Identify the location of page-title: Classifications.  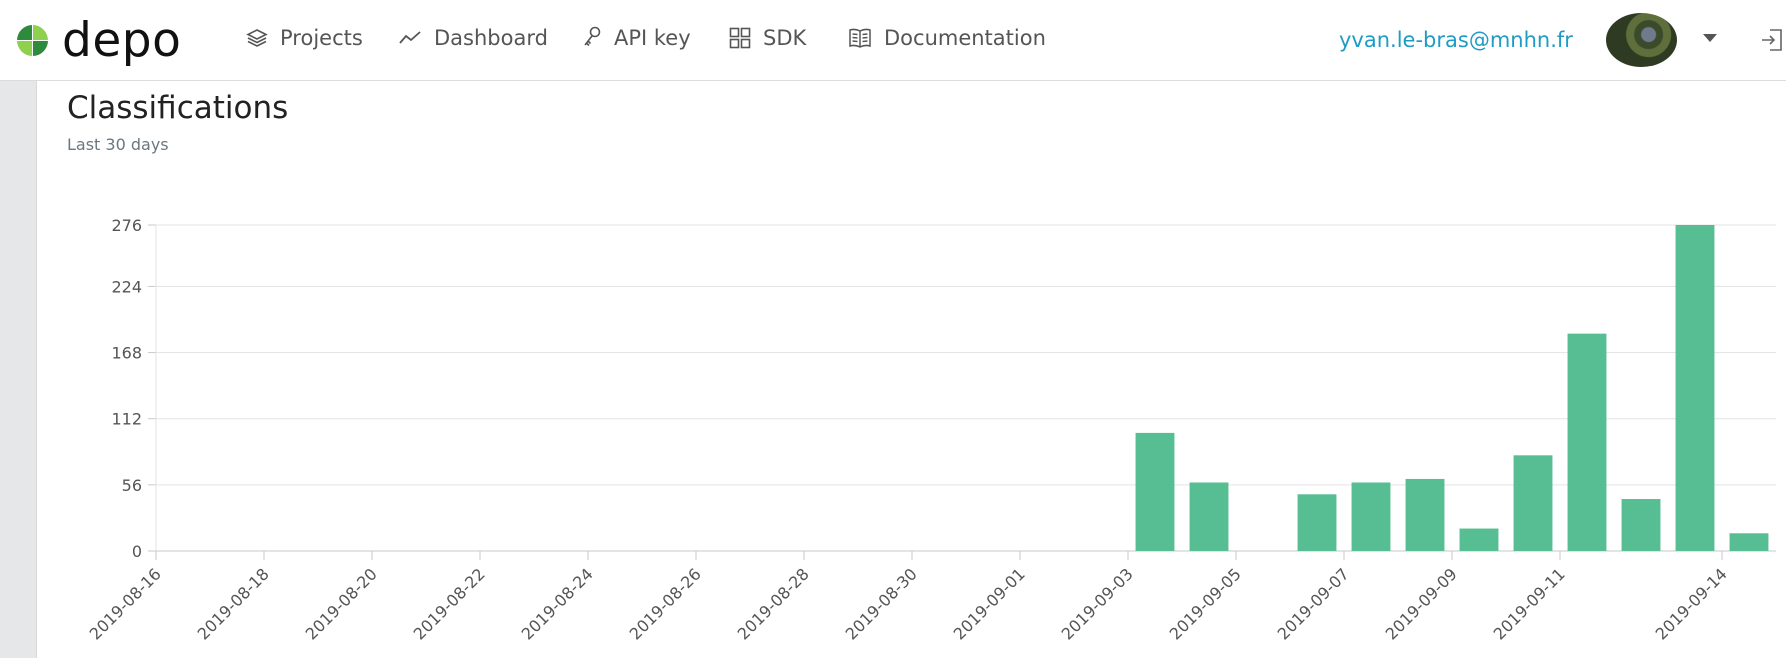
(178, 108).